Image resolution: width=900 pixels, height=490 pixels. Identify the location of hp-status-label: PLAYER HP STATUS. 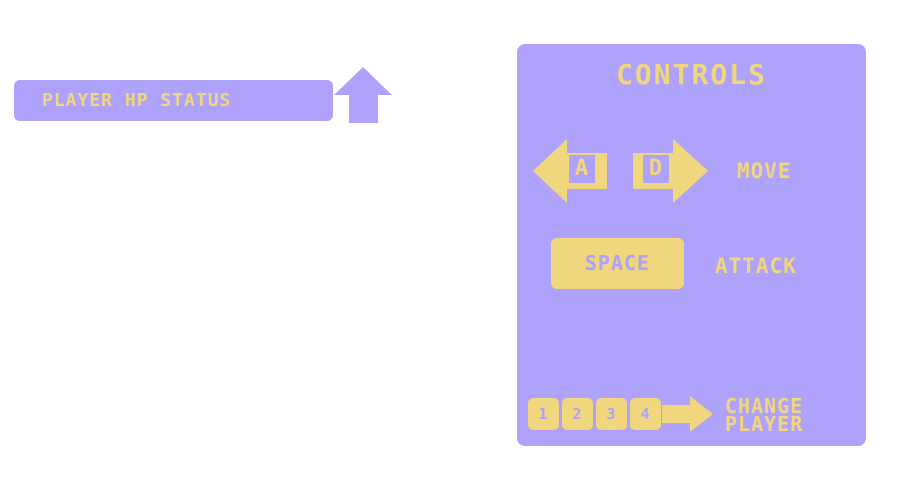
(137, 100).